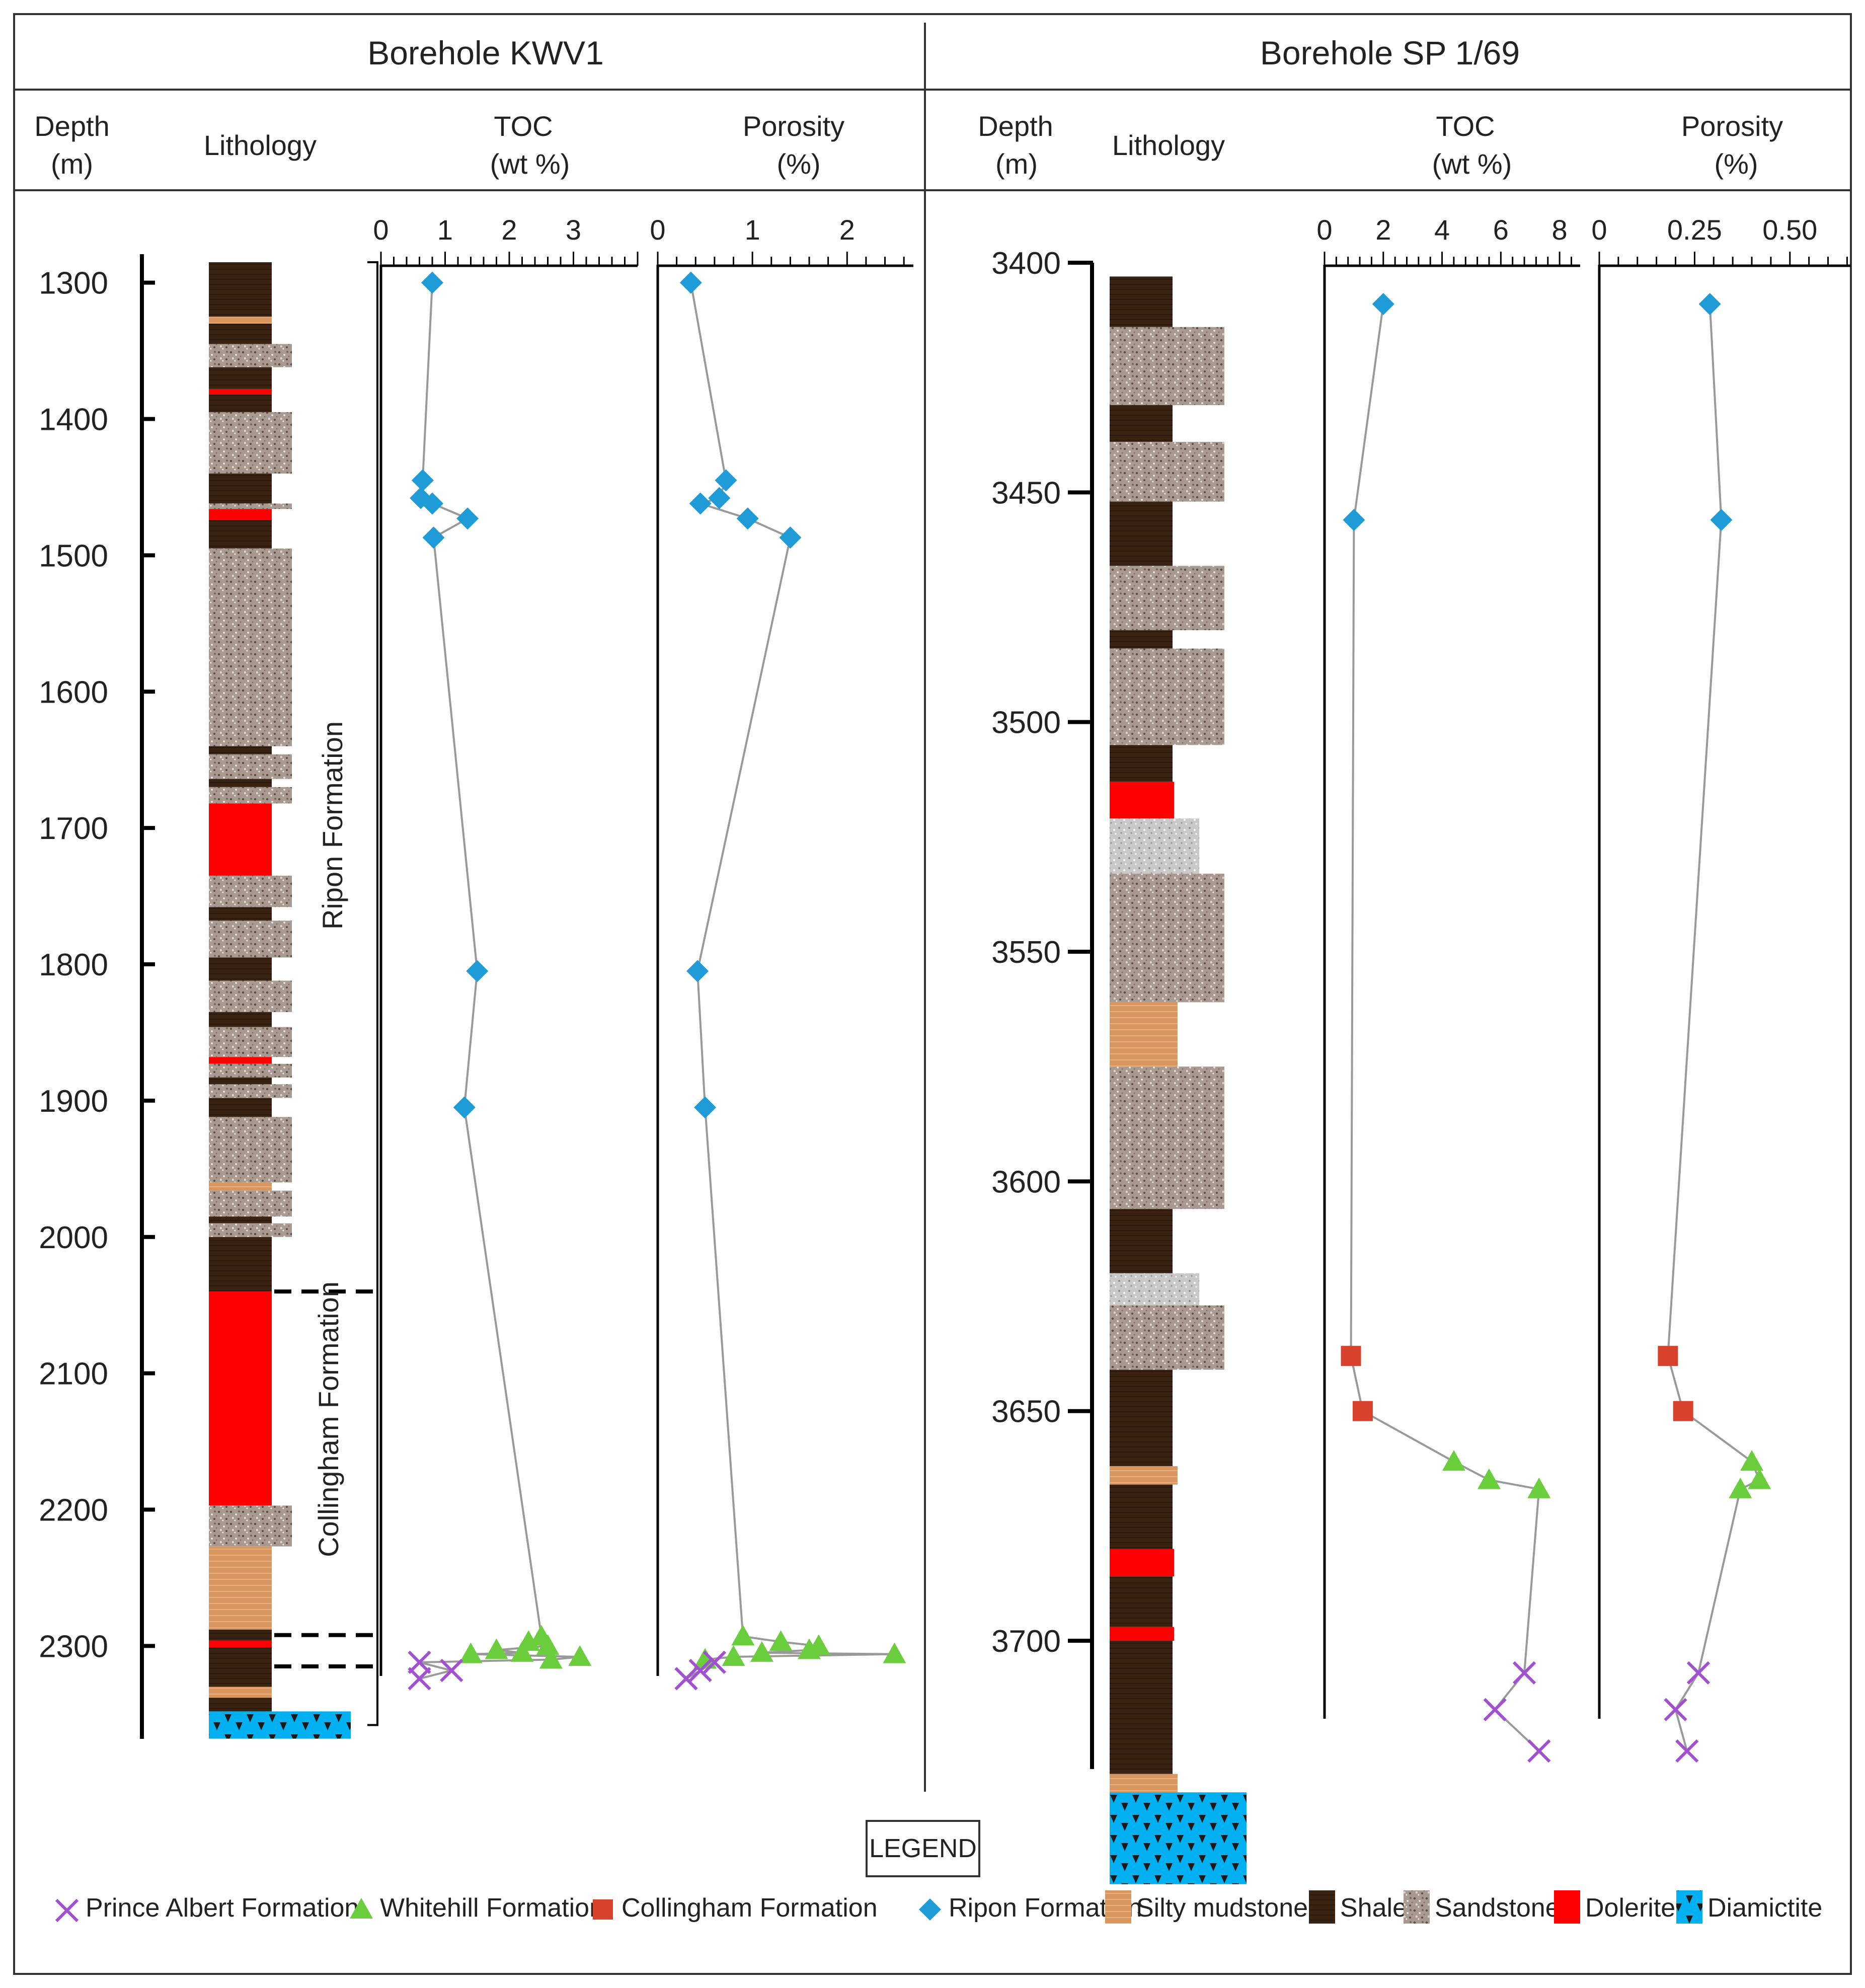 This screenshot has width=1865, height=1988. What do you see at coordinates (1630, 1908) in the screenshot?
I see `legend-label-dolerite: Dolerite` at bounding box center [1630, 1908].